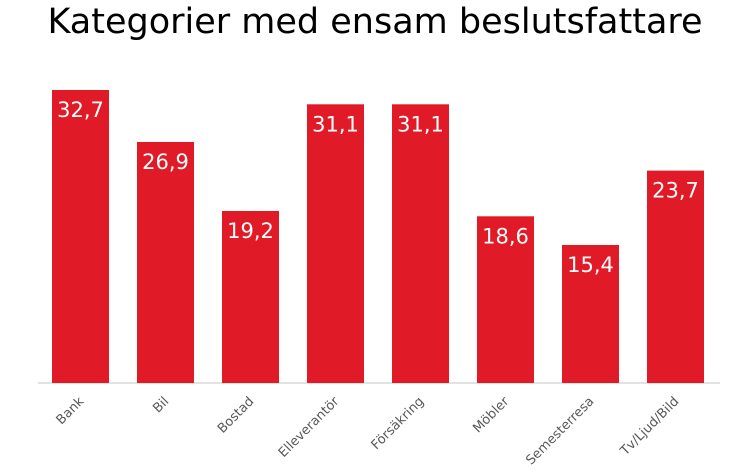 The image size is (750, 476). I want to click on value-label: 23,7, so click(675, 191).